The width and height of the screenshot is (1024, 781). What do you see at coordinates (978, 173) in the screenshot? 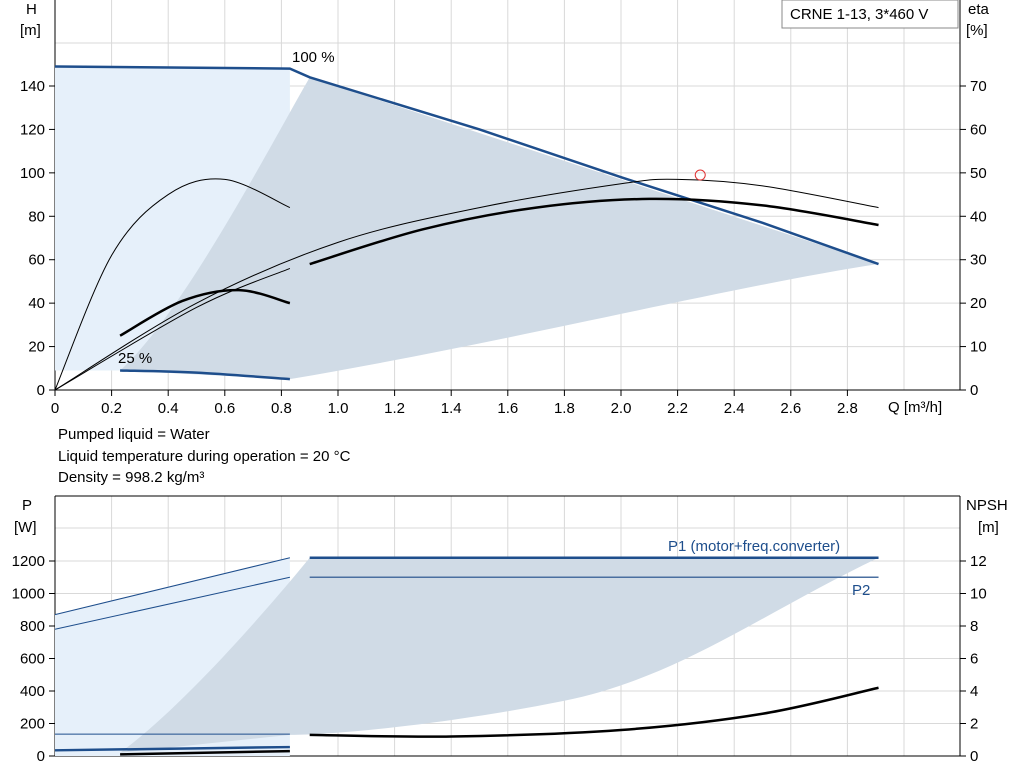
I see `y-tick-label-right: 50` at bounding box center [978, 173].